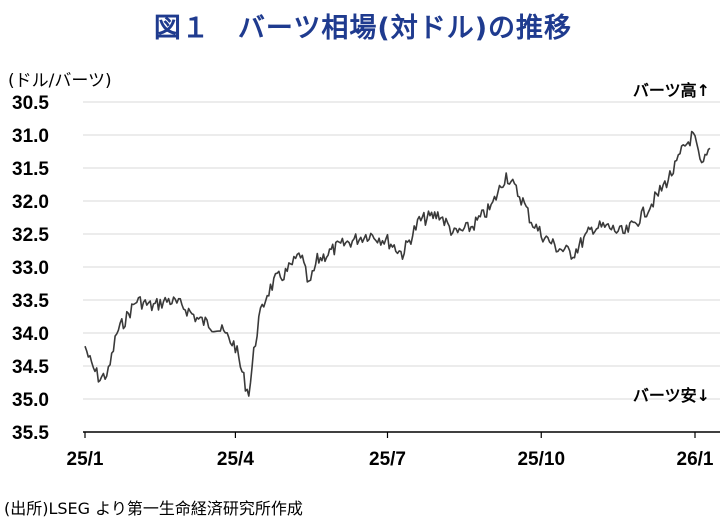 The image size is (726, 520). Describe the element at coordinates (30, 169) in the screenshot. I see `y-tick-label: 31.5` at that location.